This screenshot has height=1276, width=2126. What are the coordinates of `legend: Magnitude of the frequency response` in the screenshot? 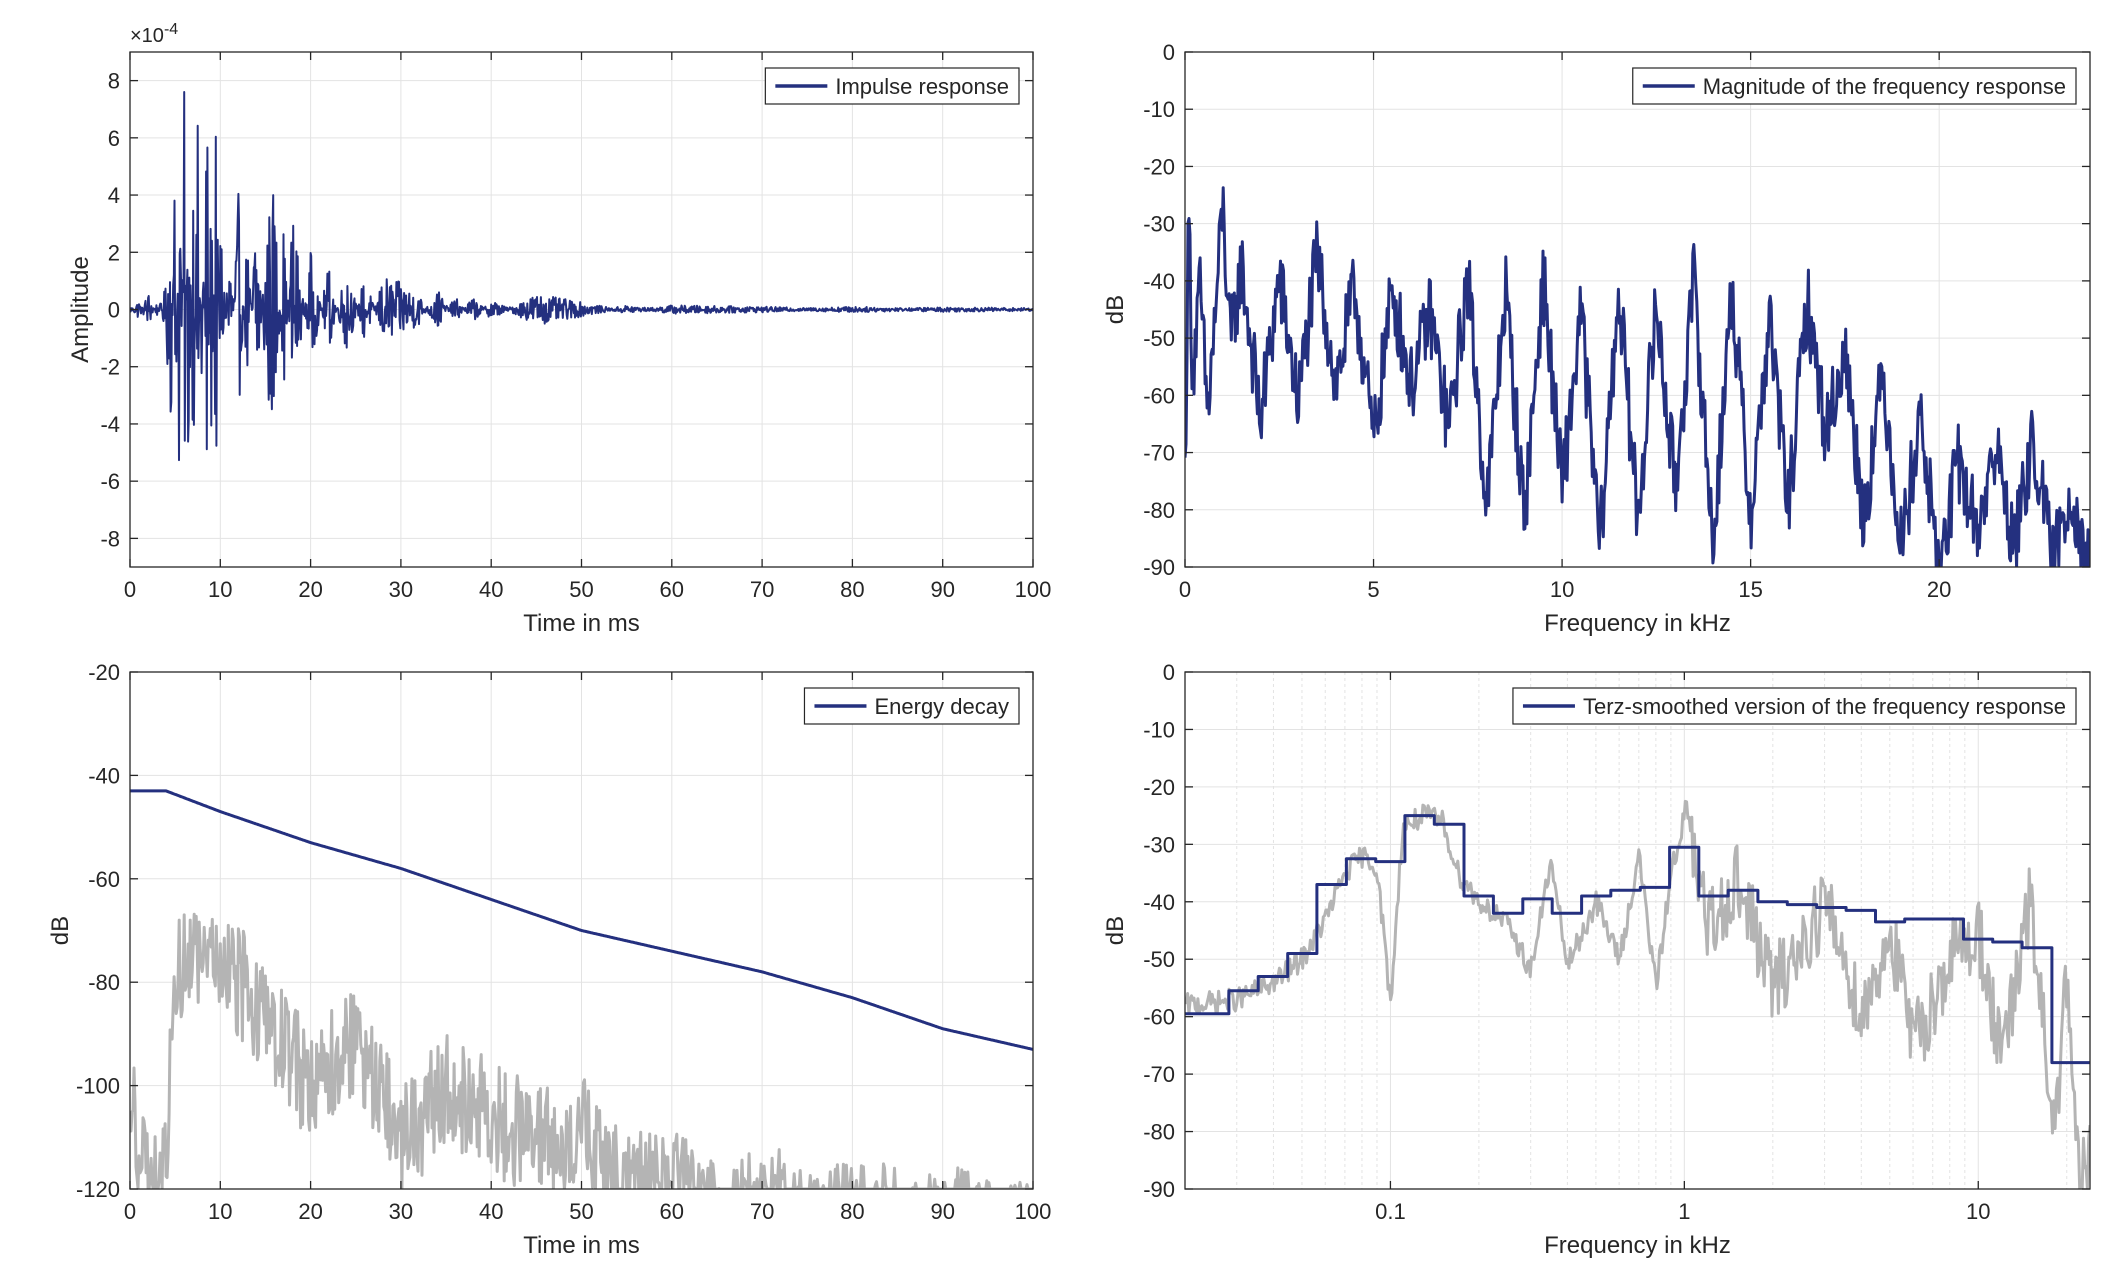 It's located at (1854, 86).